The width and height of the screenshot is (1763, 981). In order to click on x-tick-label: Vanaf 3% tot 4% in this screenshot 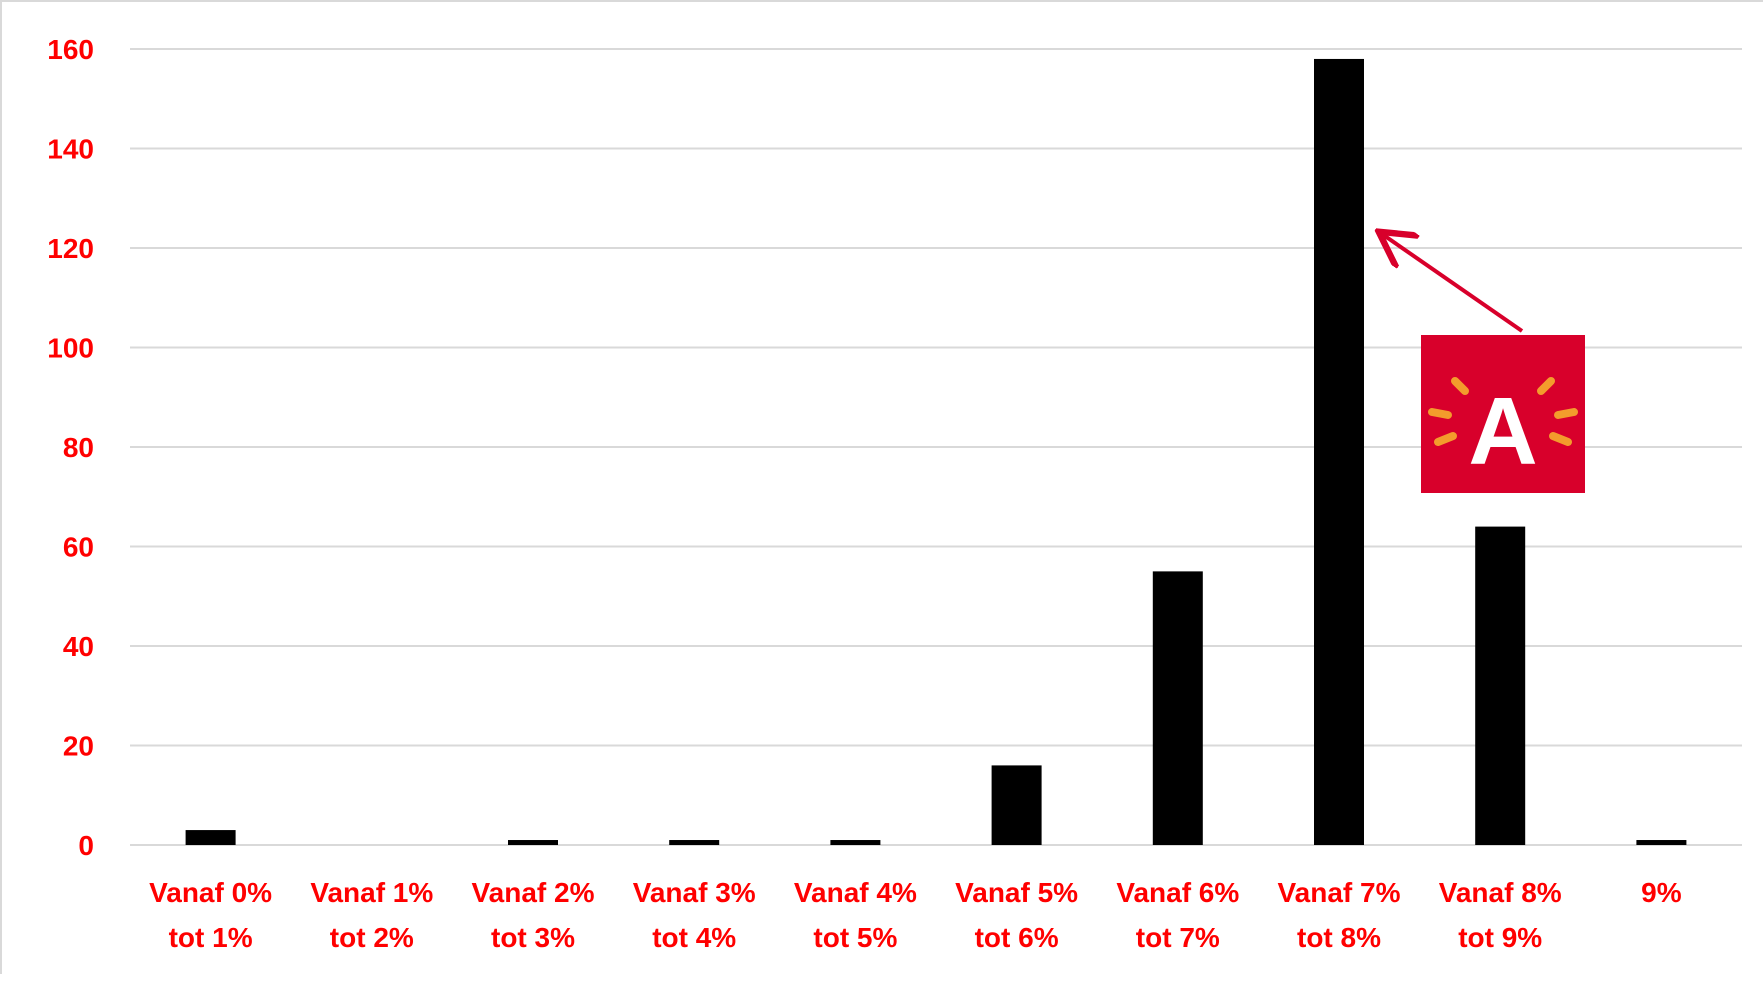, I will do `click(694, 915)`.